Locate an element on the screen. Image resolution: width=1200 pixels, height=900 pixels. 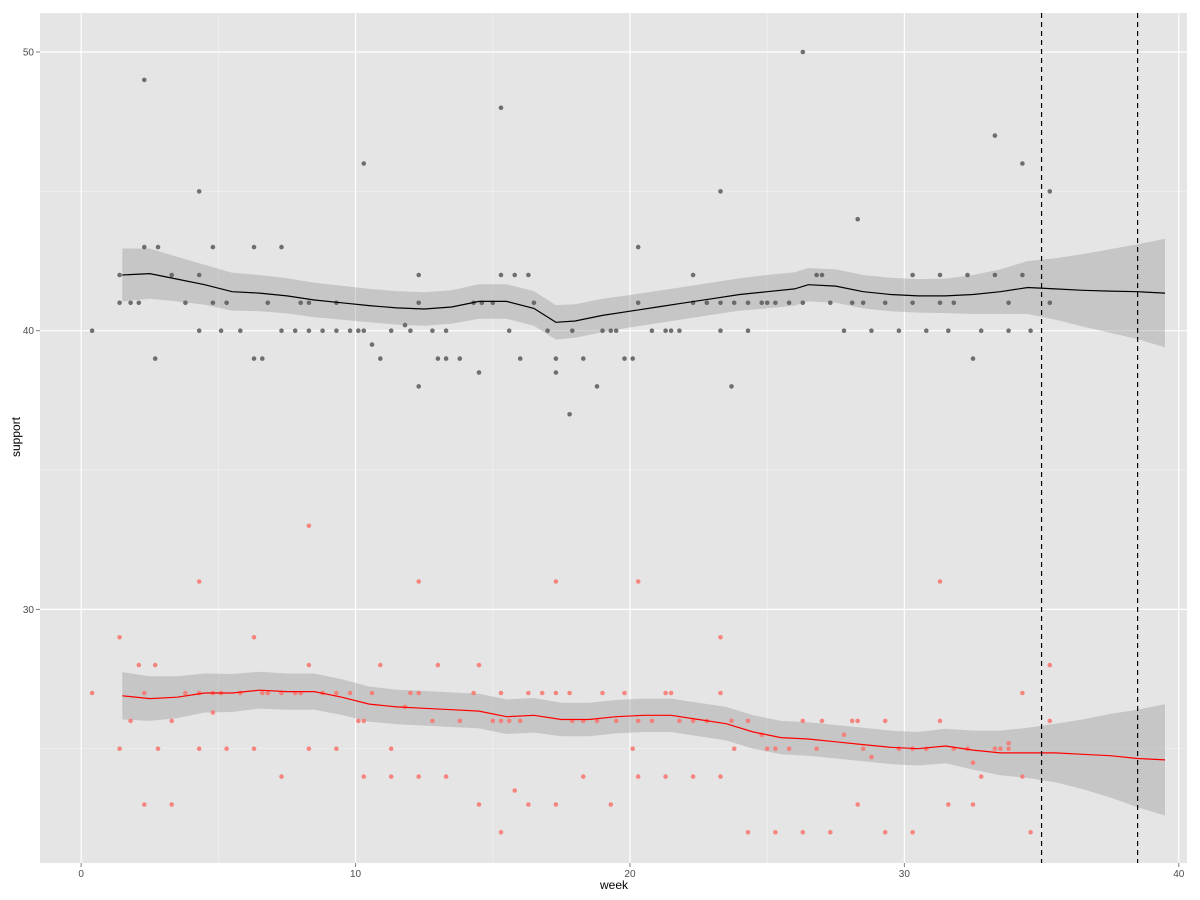
y-axis-title: support is located at coordinates (16, 436).